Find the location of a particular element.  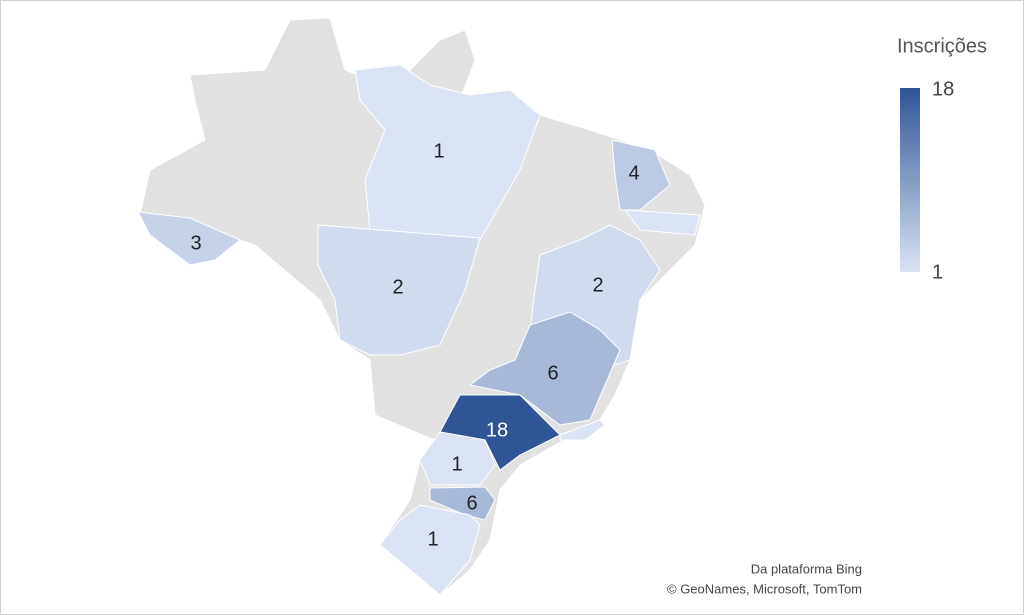

region-label: 4 is located at coordinates (633, 173).